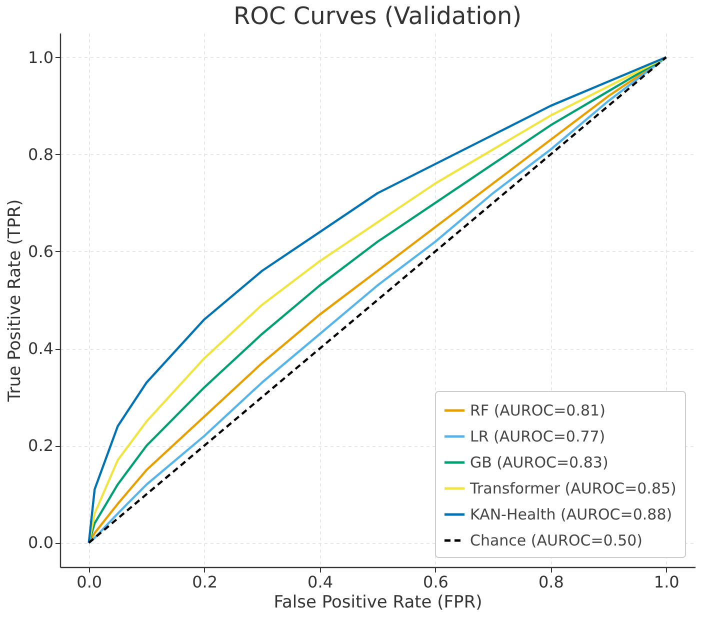 The width and height of the screenshot is (713, 629). Describe the element at coordinates (41, 57) in the screenshot. I see `y-tick-label: 1.0` at that location.